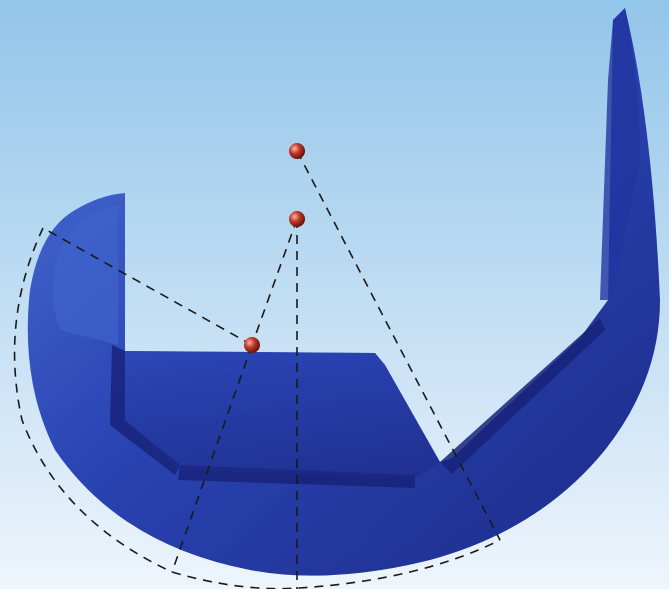 This screenshot has width=669, height=589. I want to click on center-point-upper, so click(297, 151).